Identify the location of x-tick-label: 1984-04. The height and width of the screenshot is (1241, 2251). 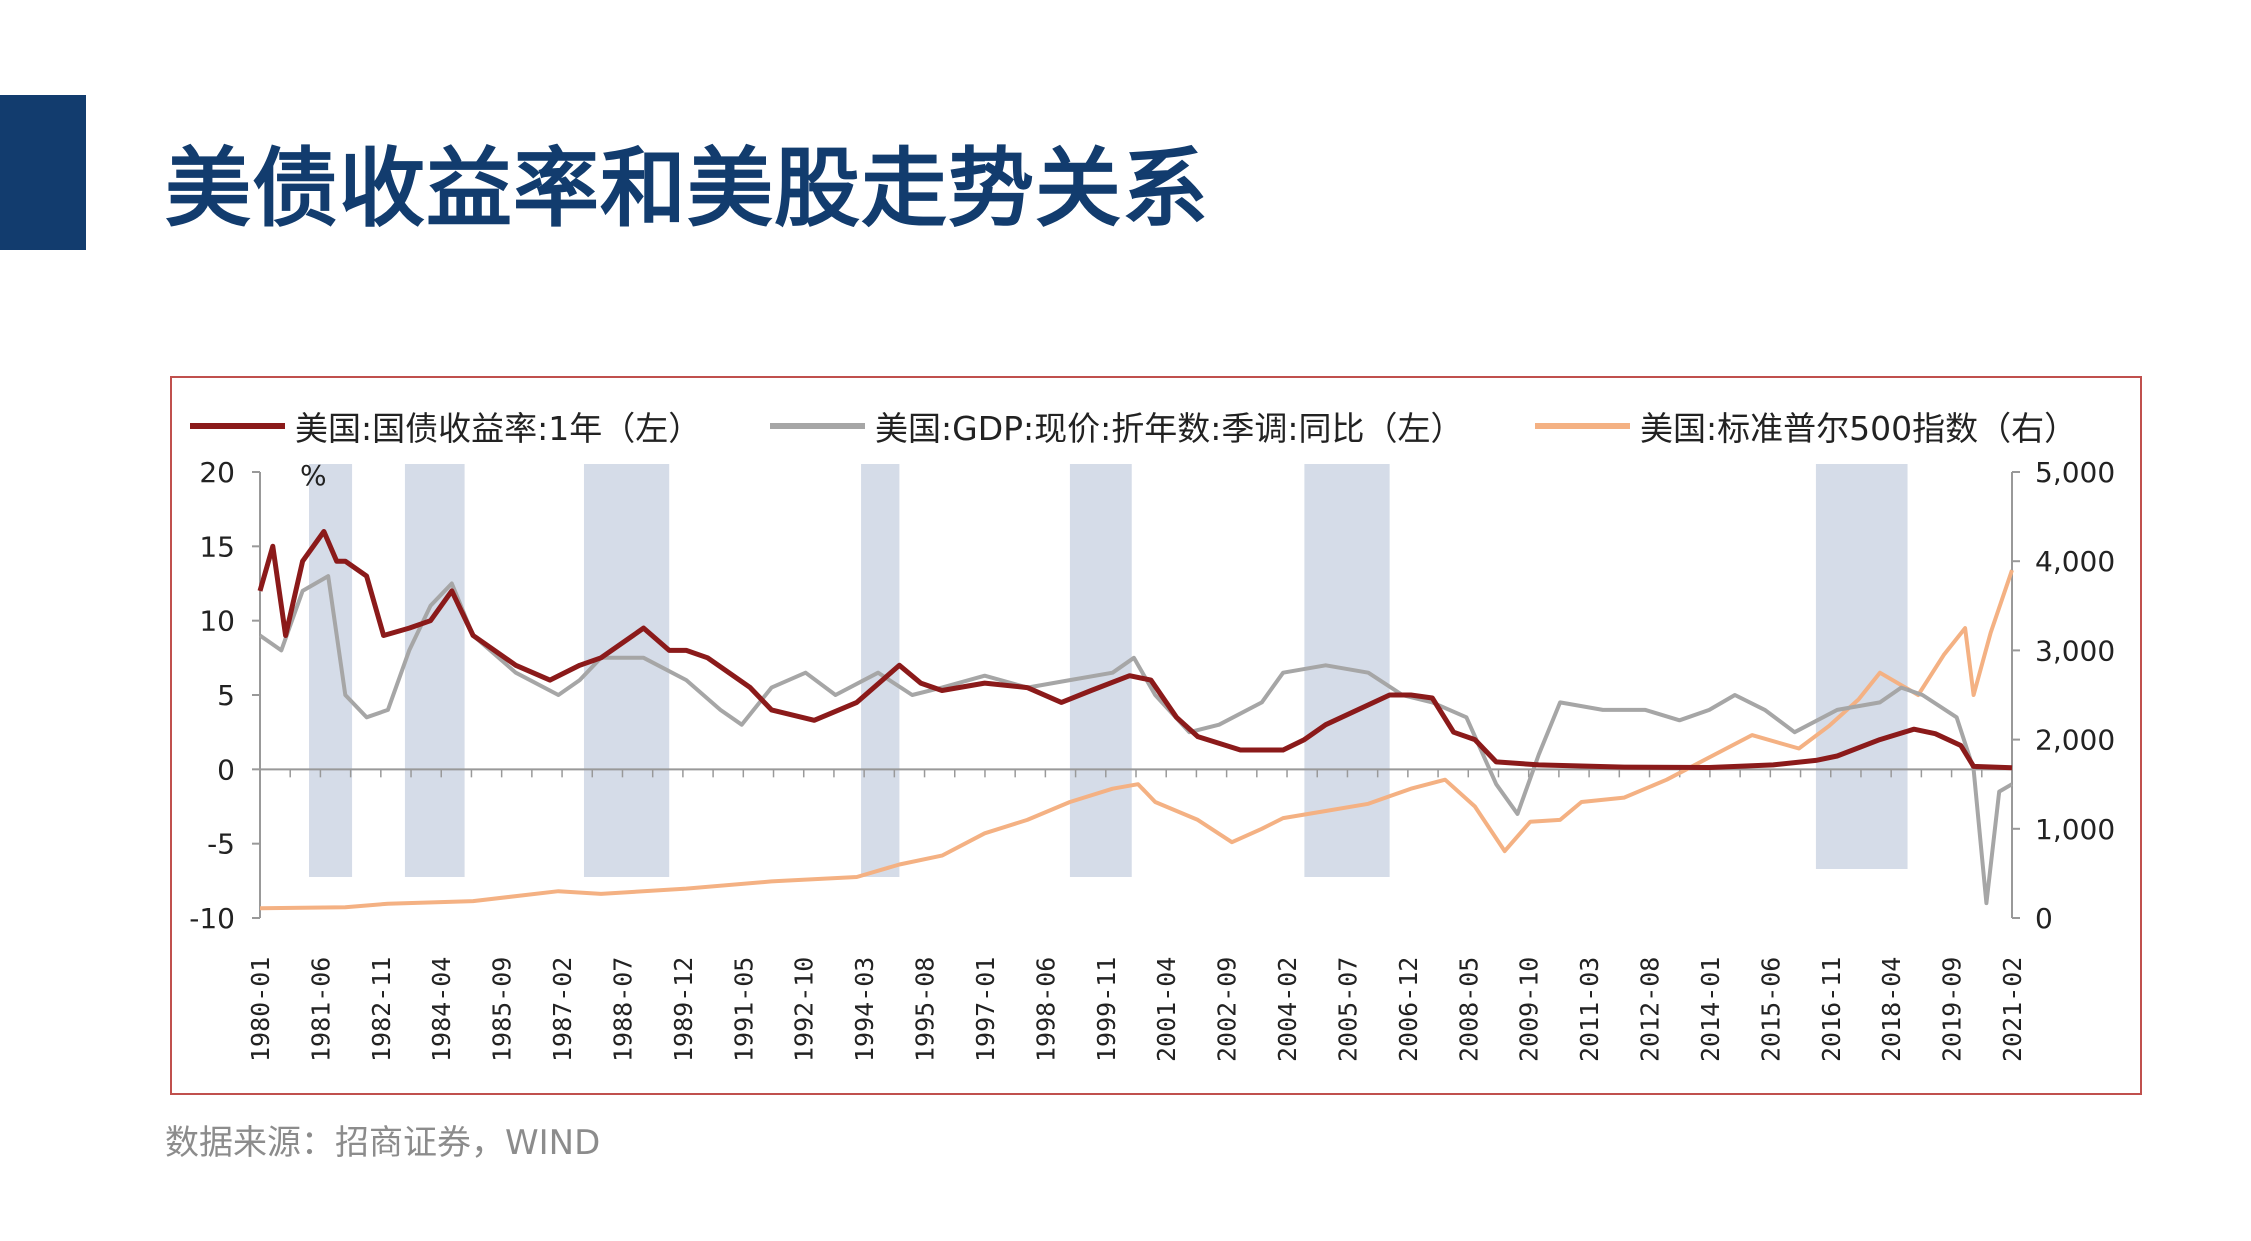
(441, 1009).